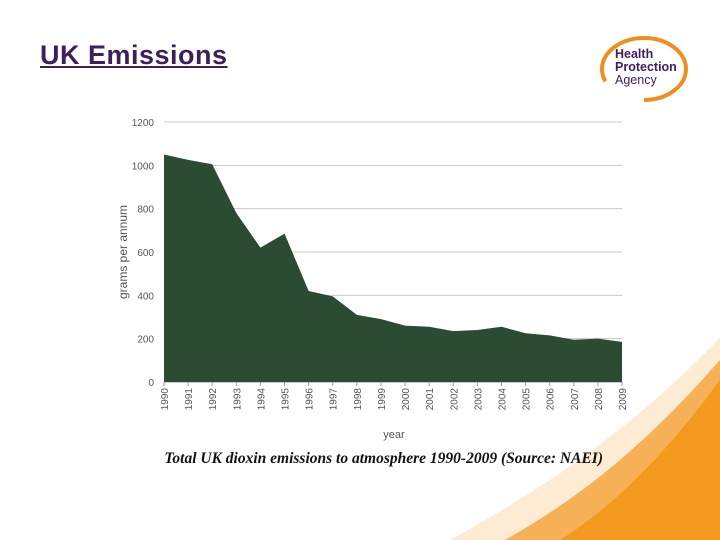  Describe the element at coordinates (599, 399) in the screenshot. I see `x-tick-label: 2008` at that location.